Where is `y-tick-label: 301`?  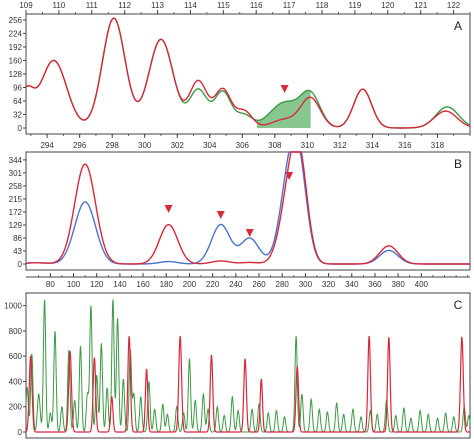
y-tick-label: 301 is located at coordinates (16, 173).